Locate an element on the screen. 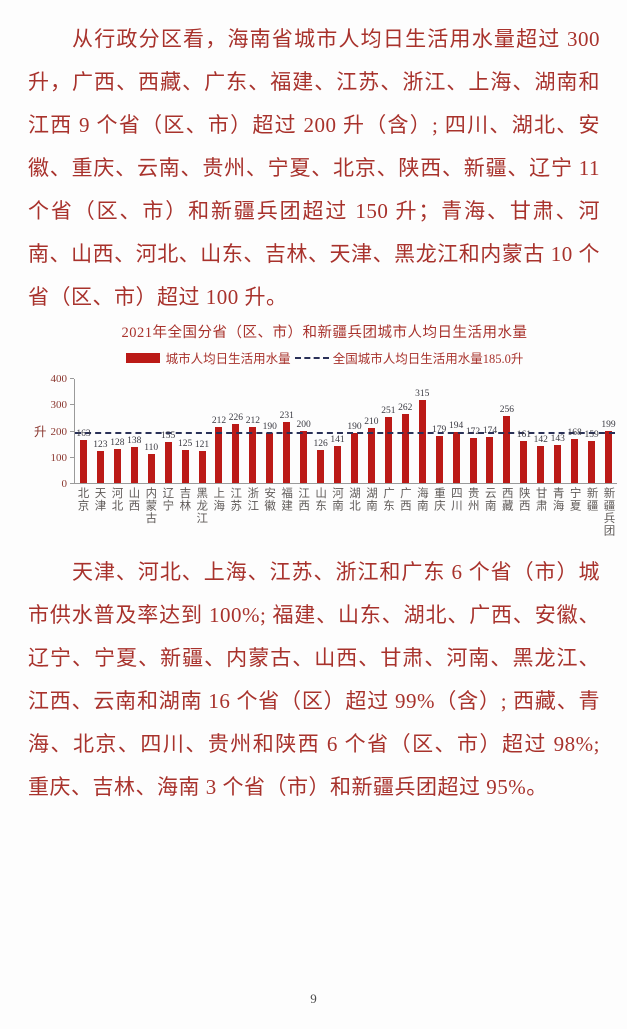 Image resolution: width=627 pixels, height=1029 pixels. bar-column: 210 is located at coordinates (371, 431).